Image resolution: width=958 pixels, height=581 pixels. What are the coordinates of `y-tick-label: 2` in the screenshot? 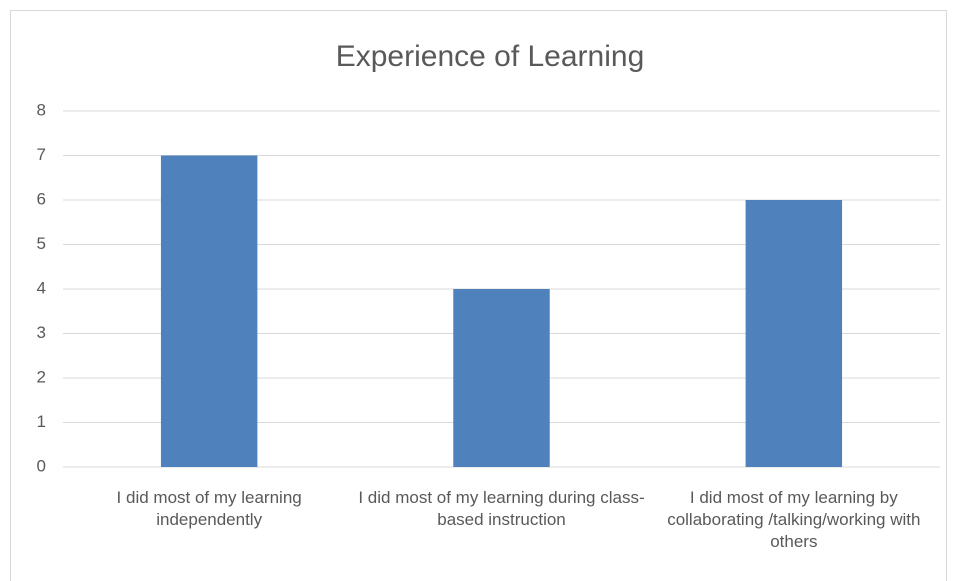 It's located at (41, 376).